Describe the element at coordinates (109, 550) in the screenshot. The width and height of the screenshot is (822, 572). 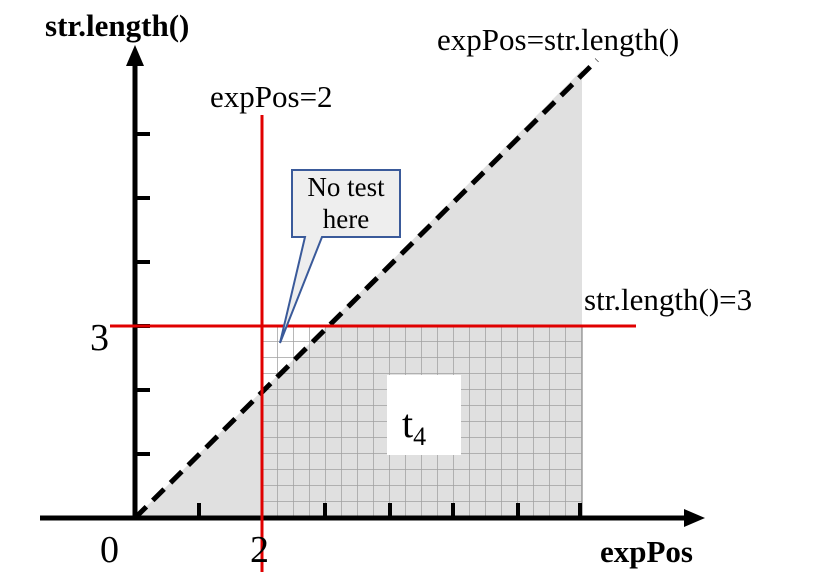
I see `origin-label: 0` at that location.